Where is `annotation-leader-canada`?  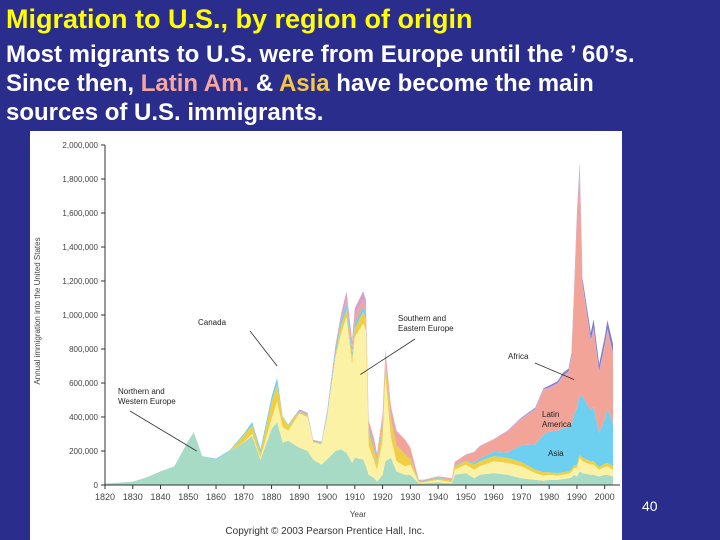 annotation-leader-canada is located at coordinates (263, 348).